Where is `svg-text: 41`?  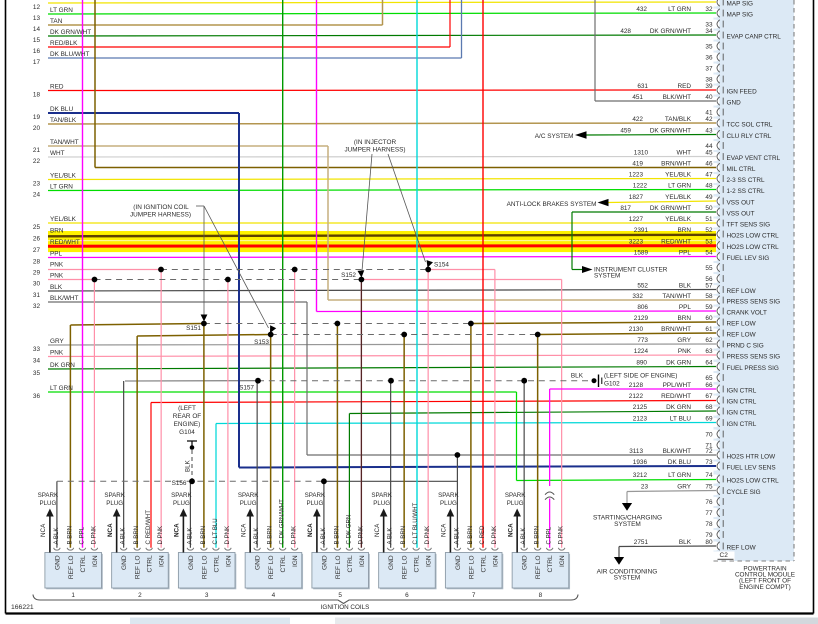
svg-text: 41 is located at coordinates (709, 113).